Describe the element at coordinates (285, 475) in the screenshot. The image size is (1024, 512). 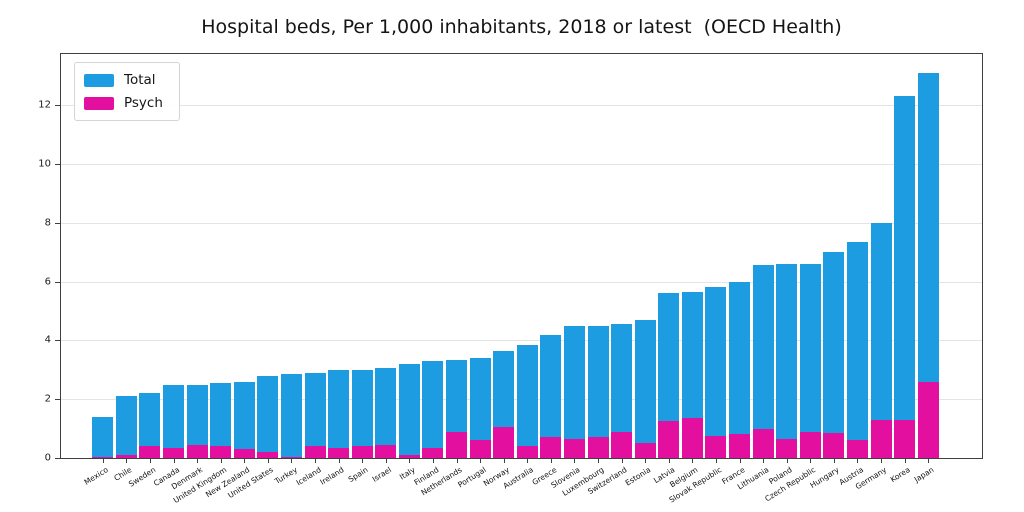
I see `x-tick-label: Turkey` at that location.